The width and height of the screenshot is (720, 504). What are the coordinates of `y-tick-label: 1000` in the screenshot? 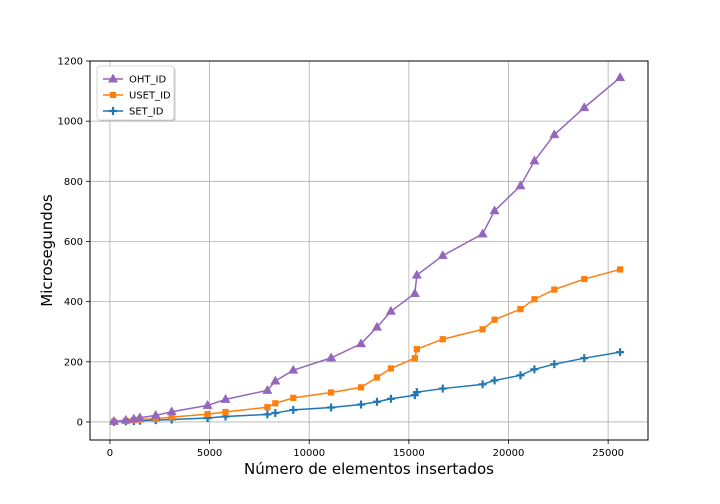 It's located at (70, 122).